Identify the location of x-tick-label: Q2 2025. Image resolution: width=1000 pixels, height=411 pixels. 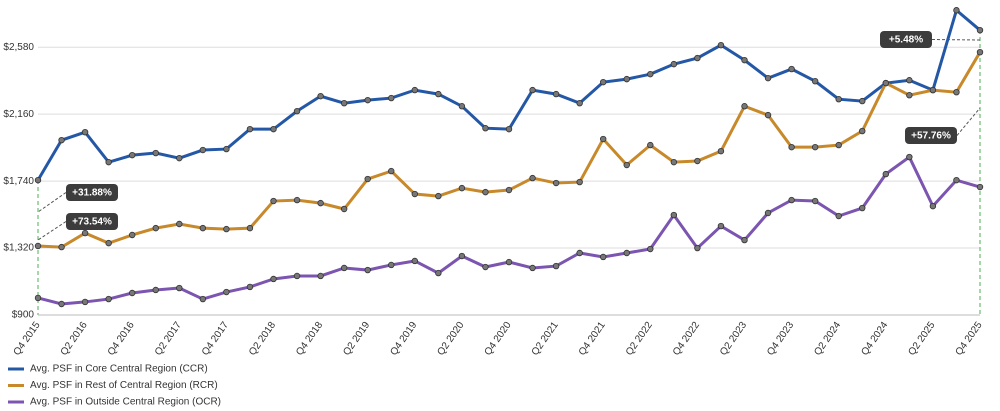
(921, 339).